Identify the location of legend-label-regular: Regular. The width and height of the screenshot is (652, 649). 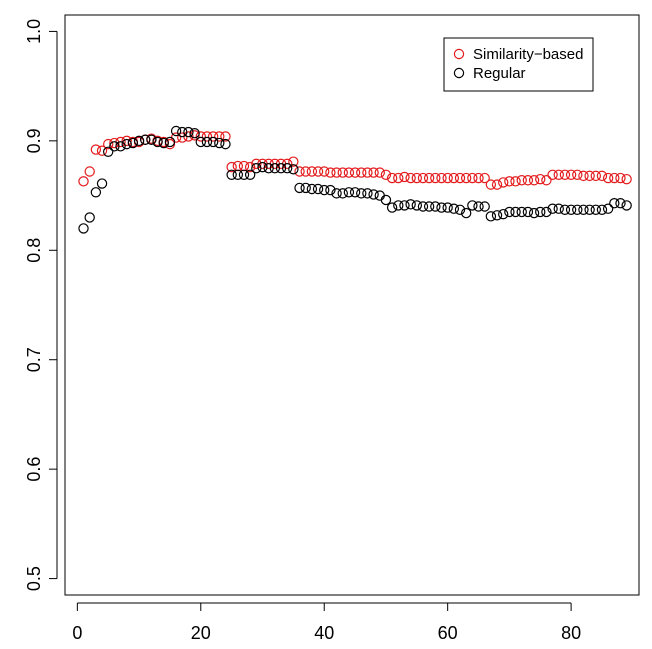
(499, 73).